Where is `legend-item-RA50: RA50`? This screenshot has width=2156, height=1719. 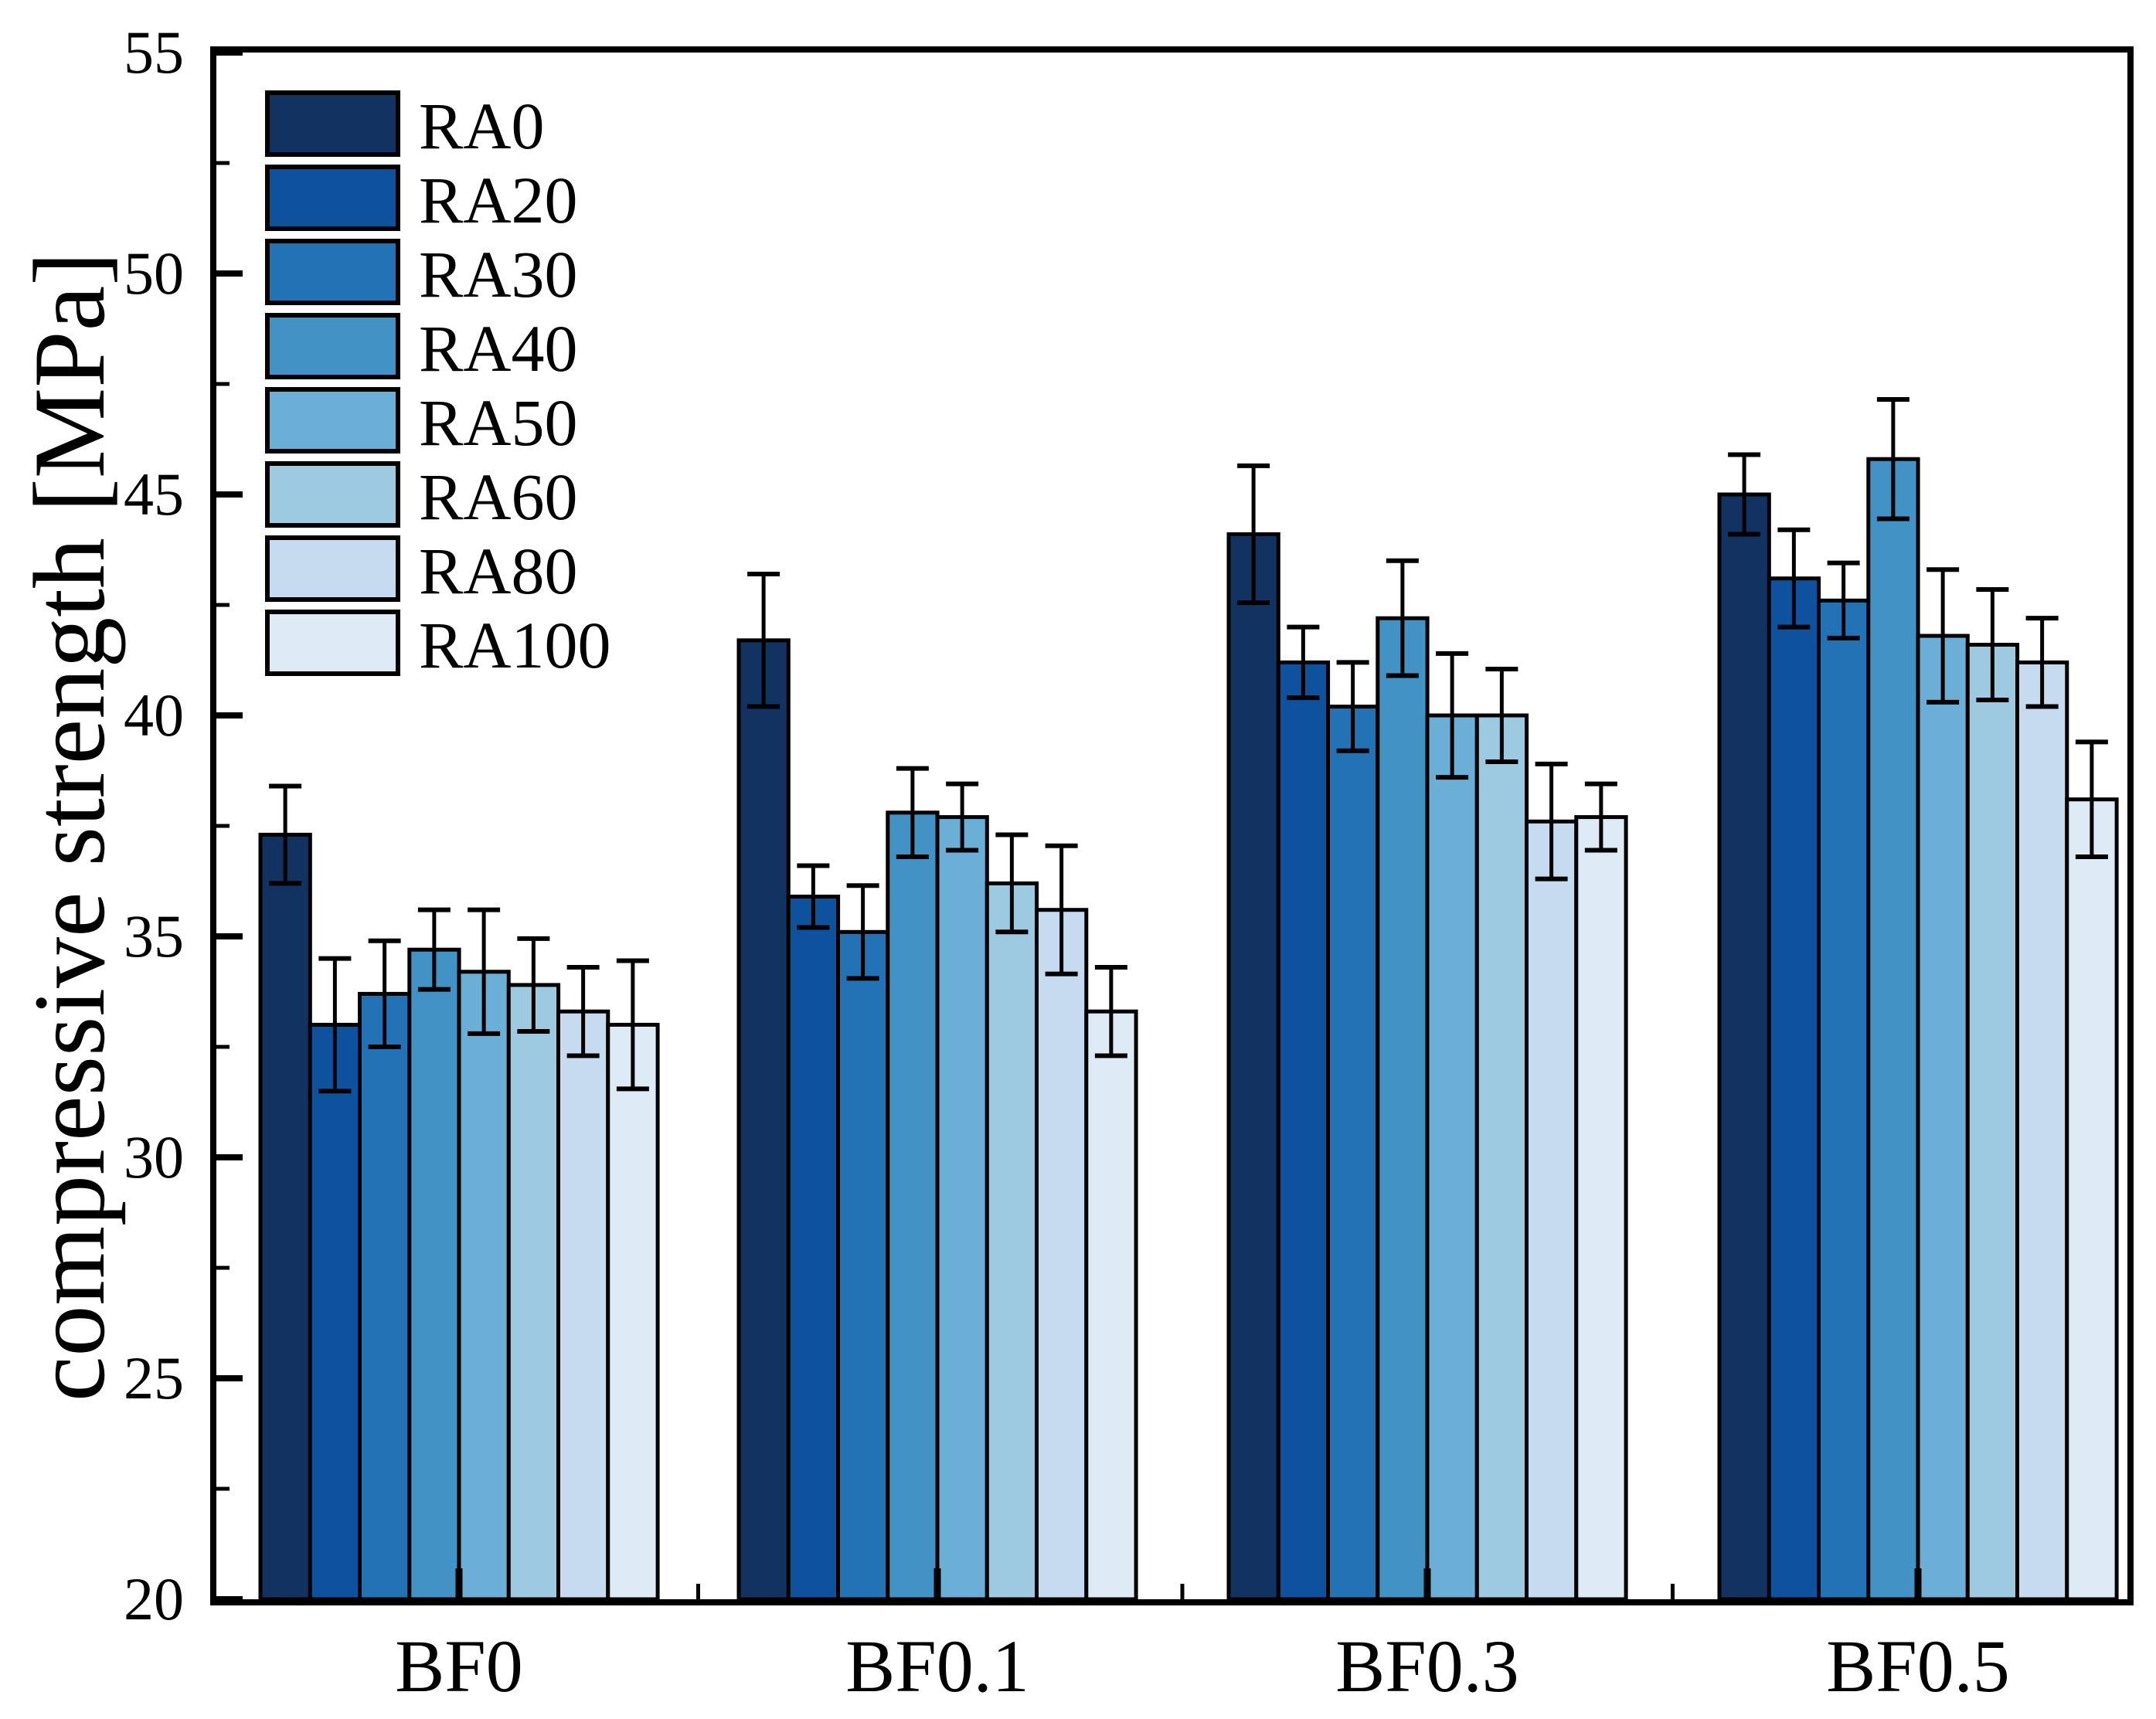
legend-item-RA50: RA50 is located at coordinates (437, 423).